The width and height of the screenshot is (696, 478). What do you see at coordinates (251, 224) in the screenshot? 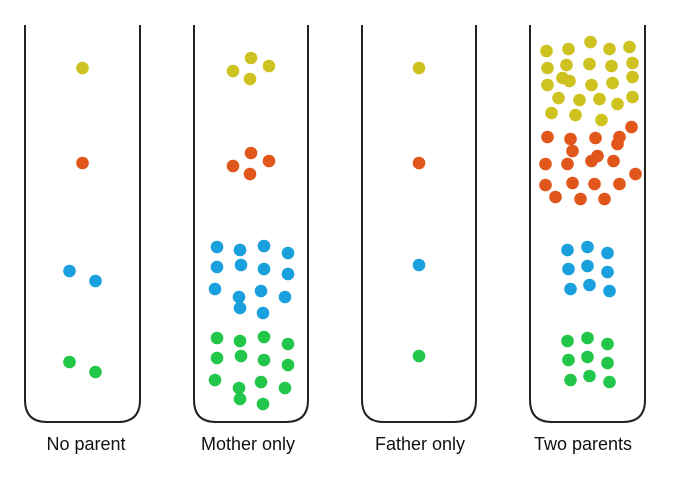
I see `tube-outline-mother-only` at bounding box center [251, 224].